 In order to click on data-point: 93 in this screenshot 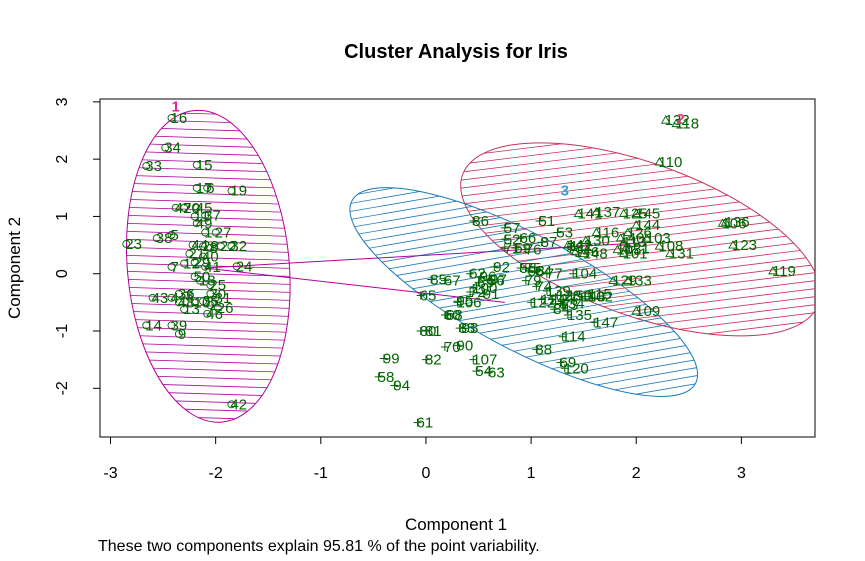, I will do `click(468, 328)`.